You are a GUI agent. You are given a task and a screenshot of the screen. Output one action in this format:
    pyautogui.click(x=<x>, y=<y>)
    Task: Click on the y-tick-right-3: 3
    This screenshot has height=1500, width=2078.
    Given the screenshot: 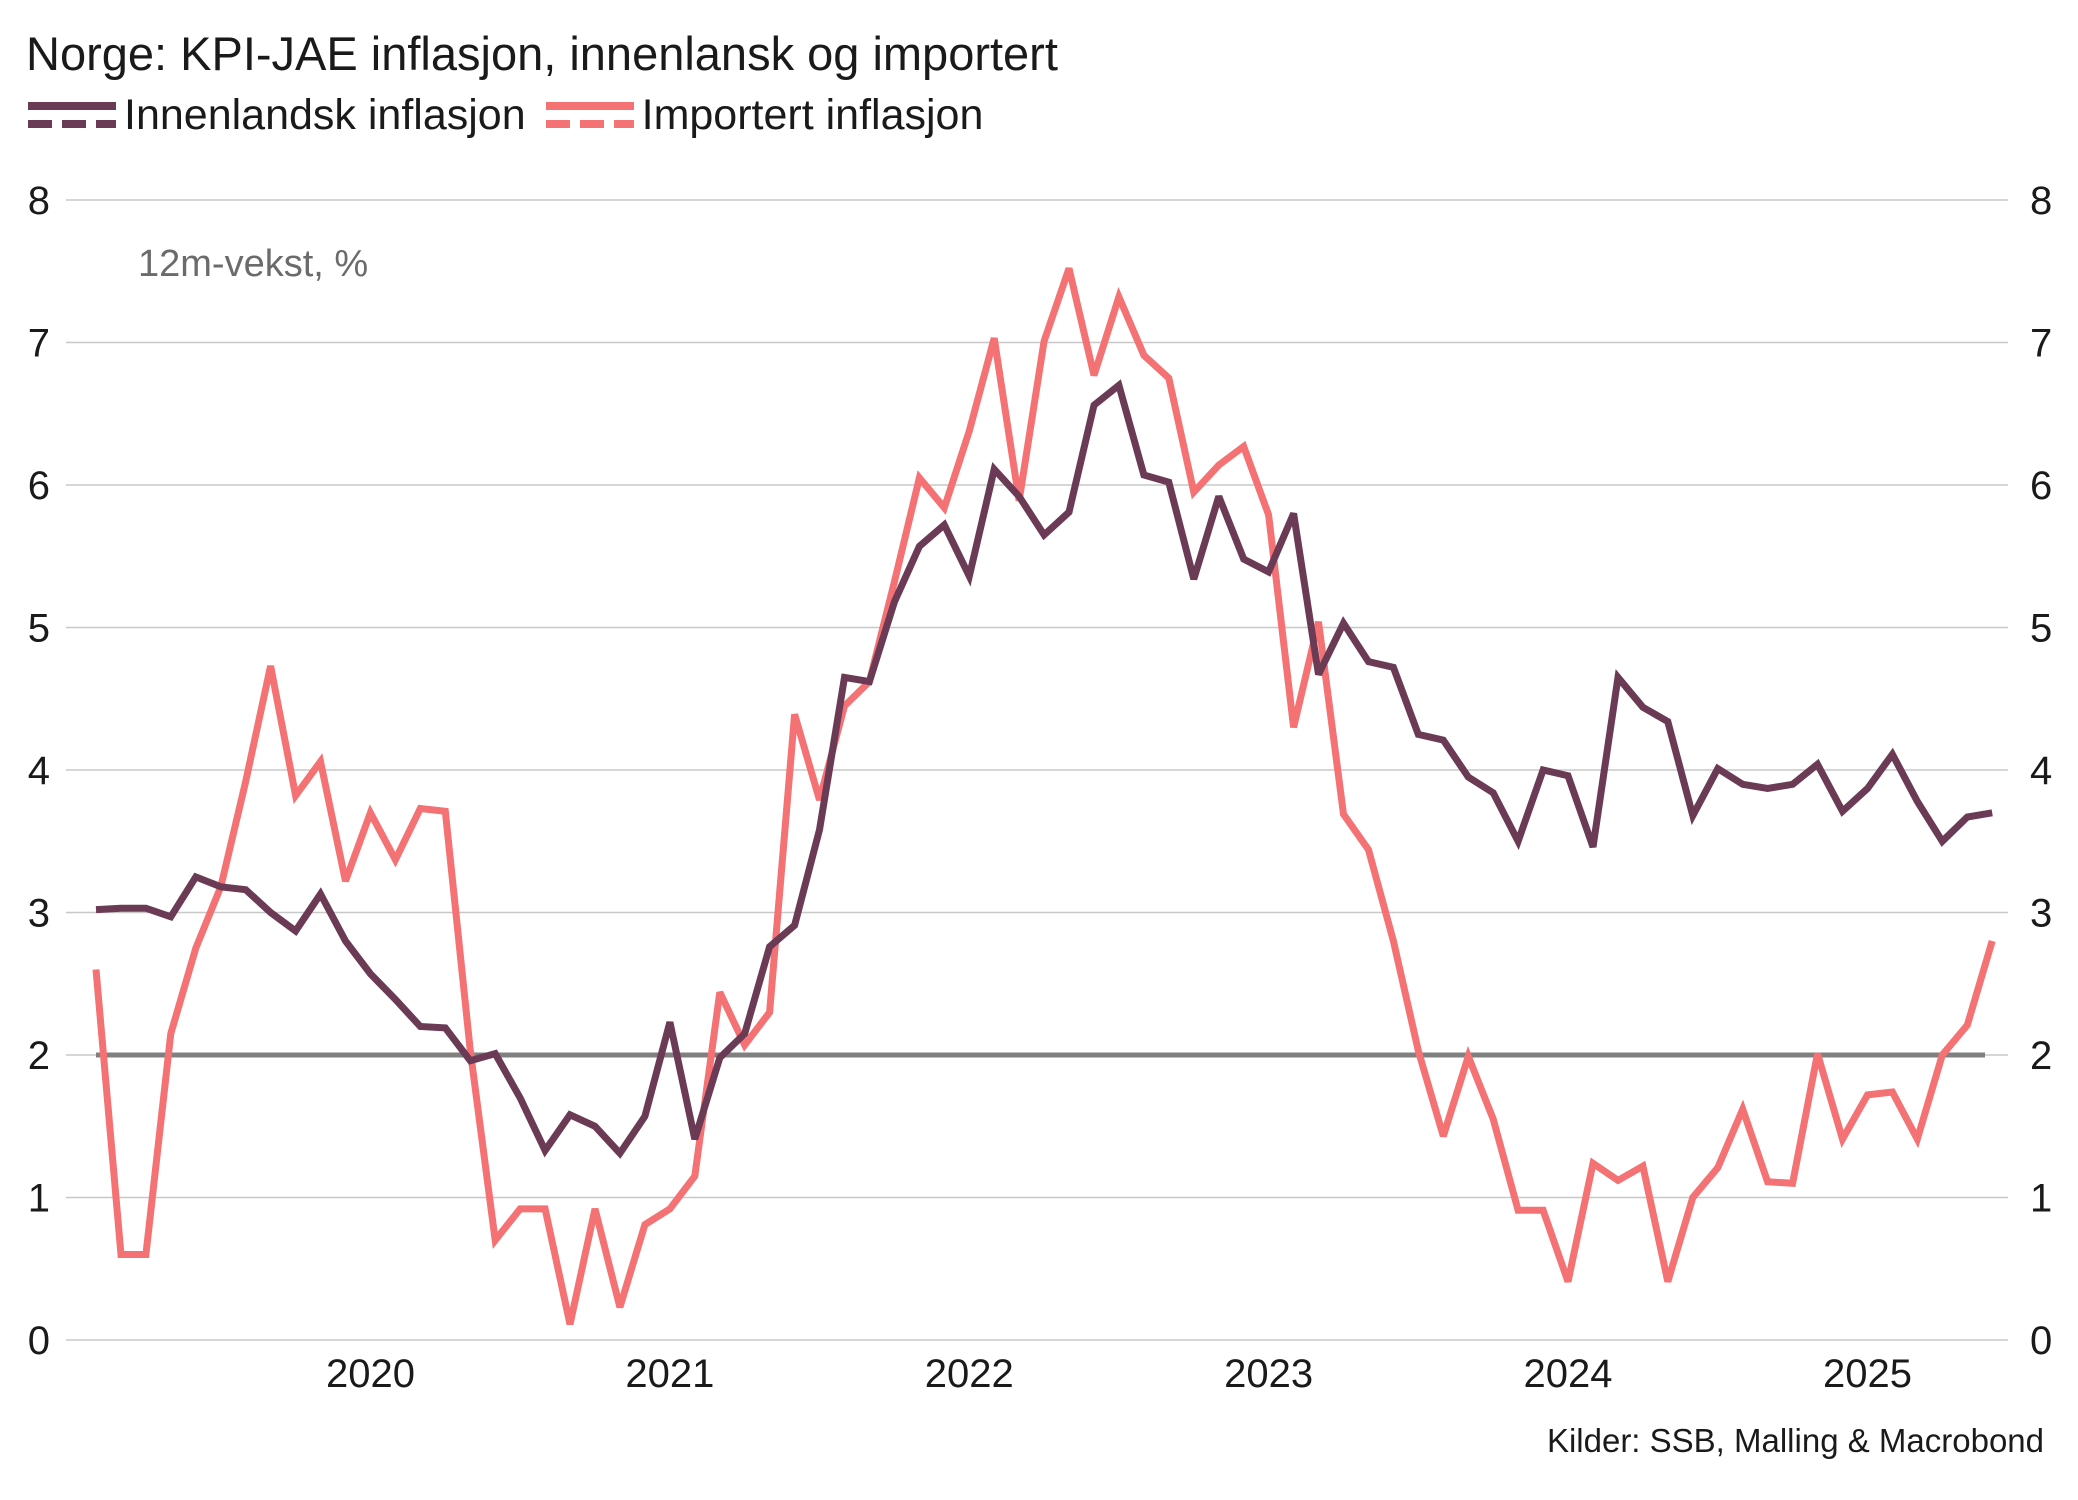 What is the action you would take?
    pyautogui.click(x=2041, y=914)
    